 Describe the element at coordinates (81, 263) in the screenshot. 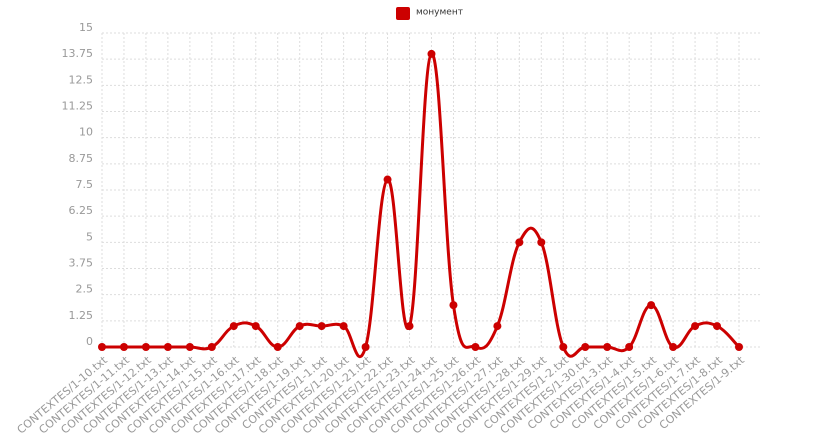

I see `y-tick-label: 3.75` at that location.